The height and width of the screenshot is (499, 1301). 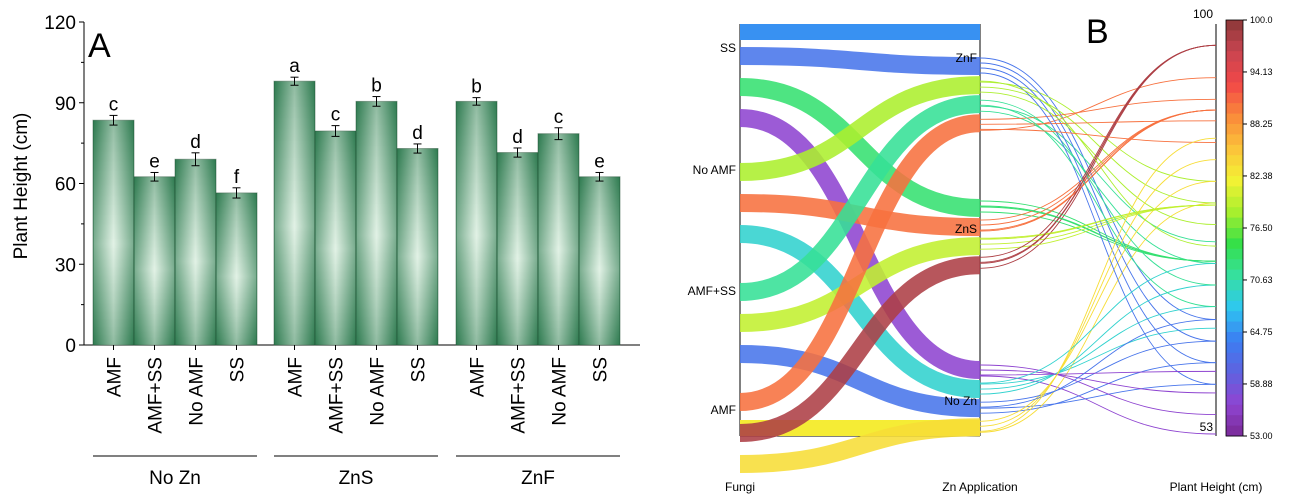 I want to click on fungi-node-label: AMF, so click(x=723, y=410).